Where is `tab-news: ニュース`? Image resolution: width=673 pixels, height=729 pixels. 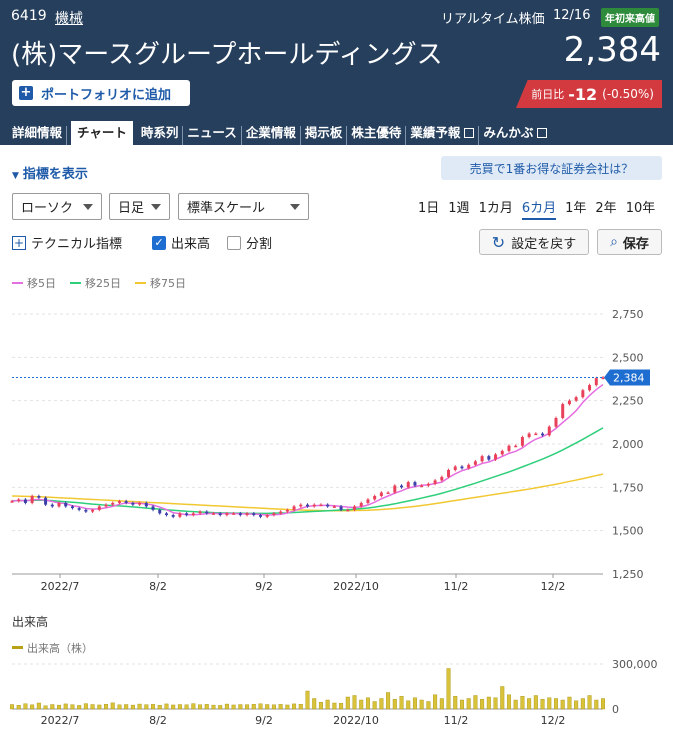
tab-news: ニュース is located at coordinates (212, 135).